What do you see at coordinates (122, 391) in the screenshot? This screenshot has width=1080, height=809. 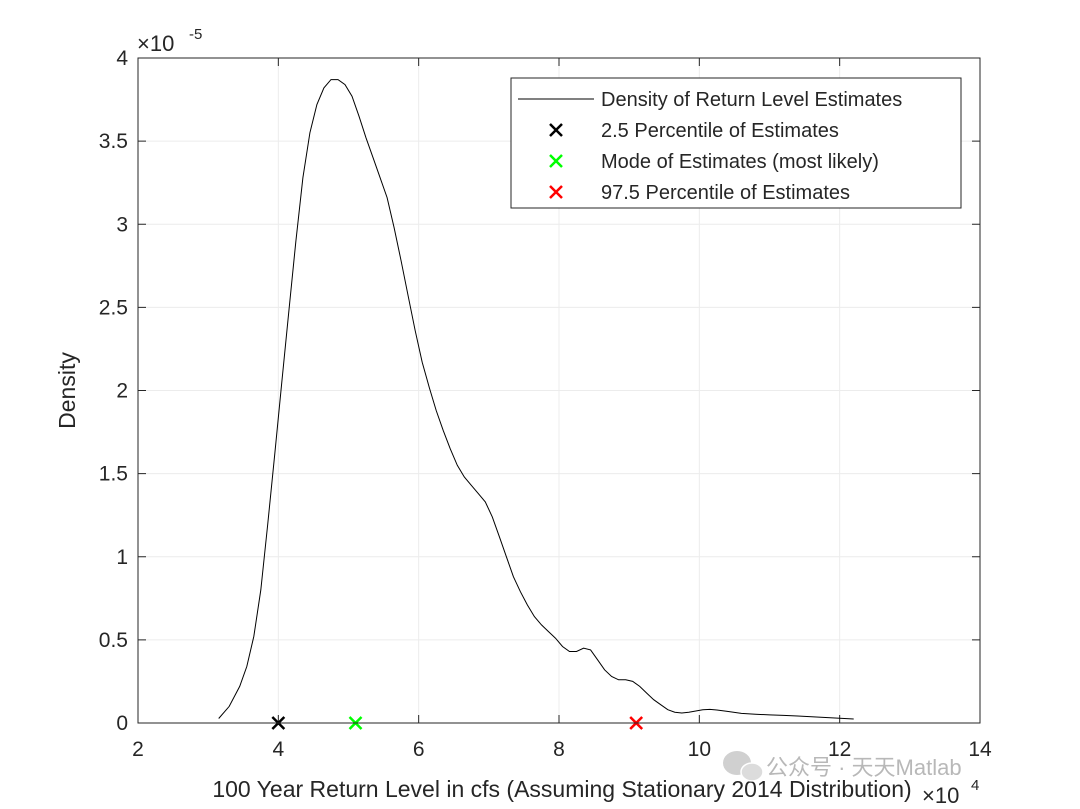 I see `y-tick-label: 2` at bounding box center [122, 391].